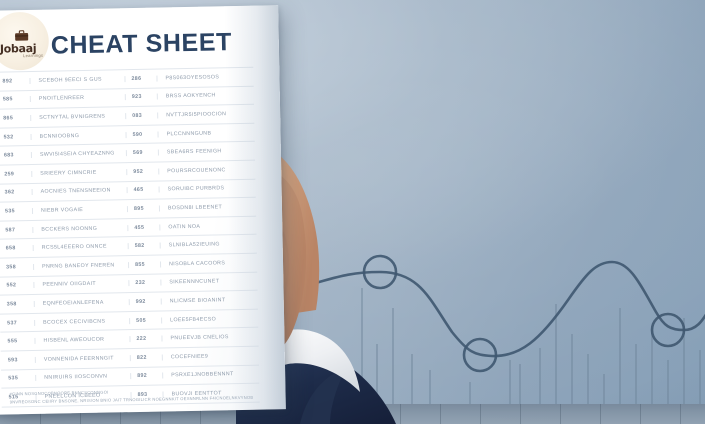  Describe the element at coordinates (80, 228) in the screenshot. I see `table-cell-label-left: BCCKERS NOONNG` at that location.